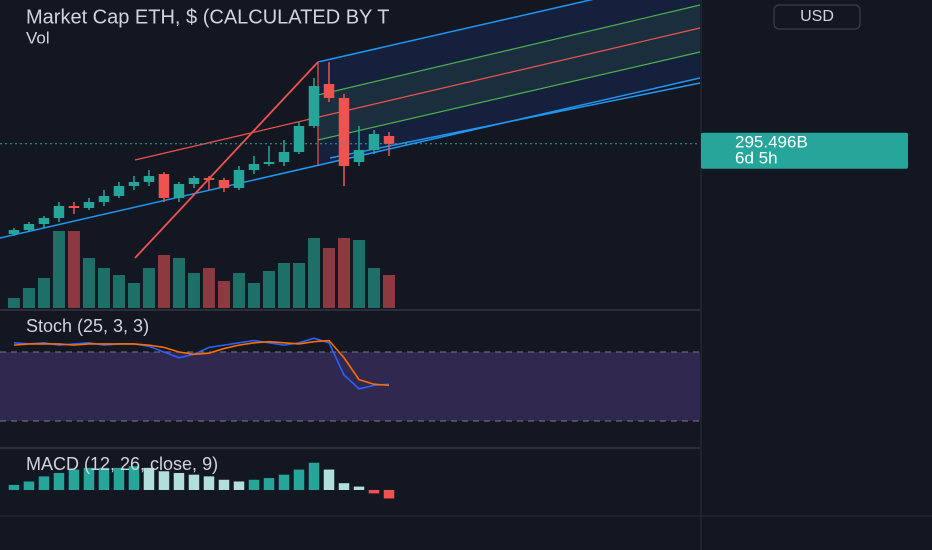 Image resolution: width=932 pixels, height=550 pixels. I want to click on channel-mid, so click(417, 94).